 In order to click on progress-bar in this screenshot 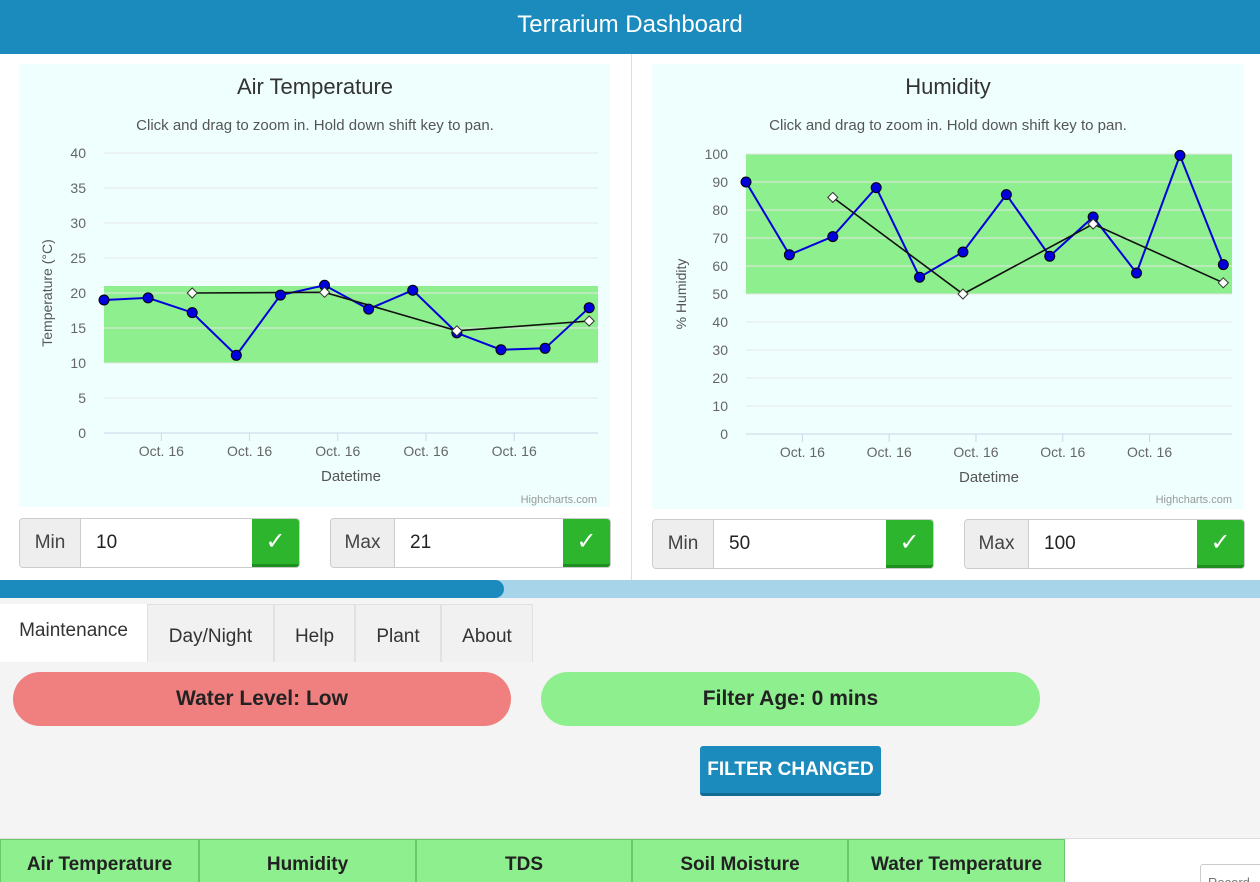, I will do `click(630, 589)`.